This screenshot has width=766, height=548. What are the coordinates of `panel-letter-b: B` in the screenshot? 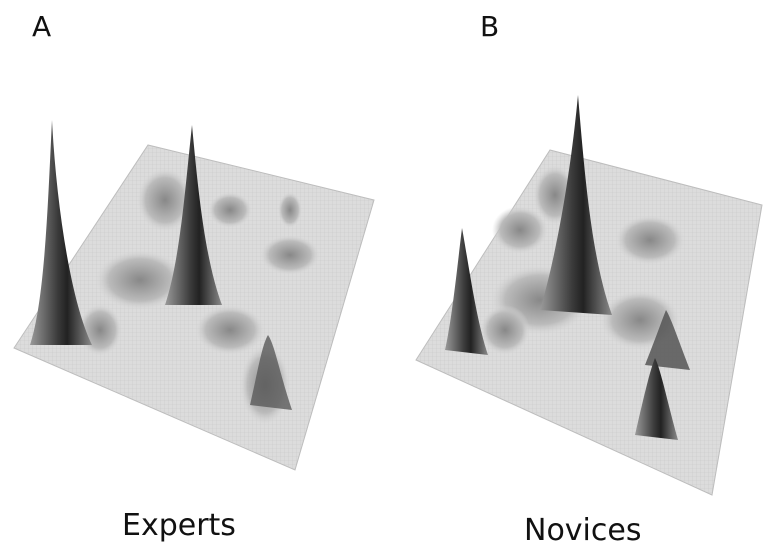 It's located at (490, 26).